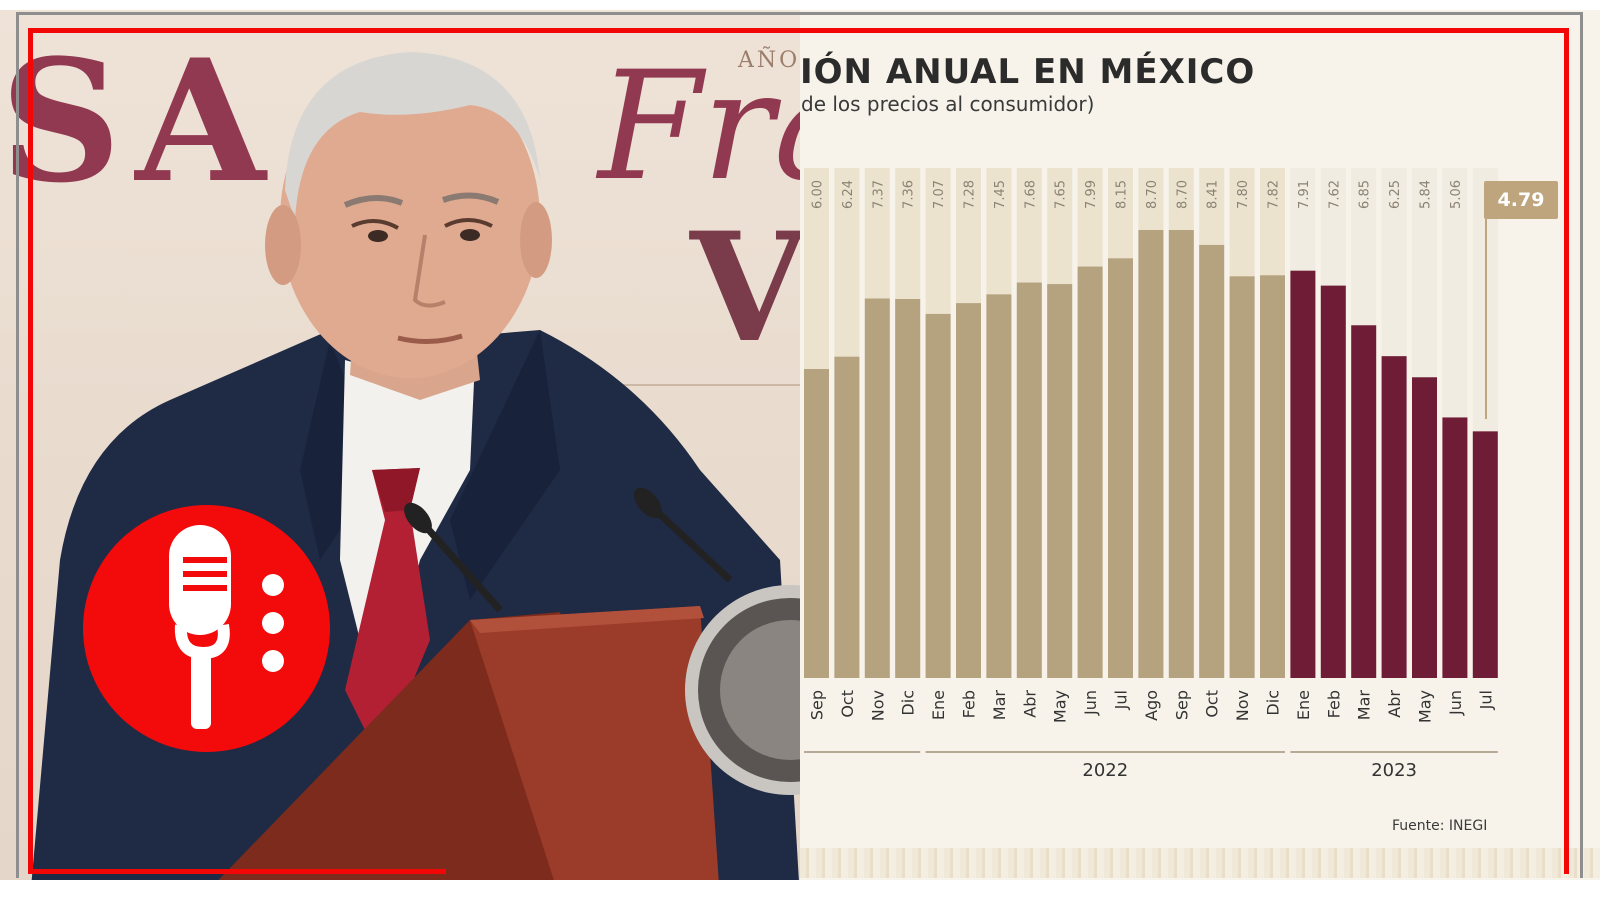 The image size is (1600, 899). I want to click on frame-bottom-margin, so click(800, 889).